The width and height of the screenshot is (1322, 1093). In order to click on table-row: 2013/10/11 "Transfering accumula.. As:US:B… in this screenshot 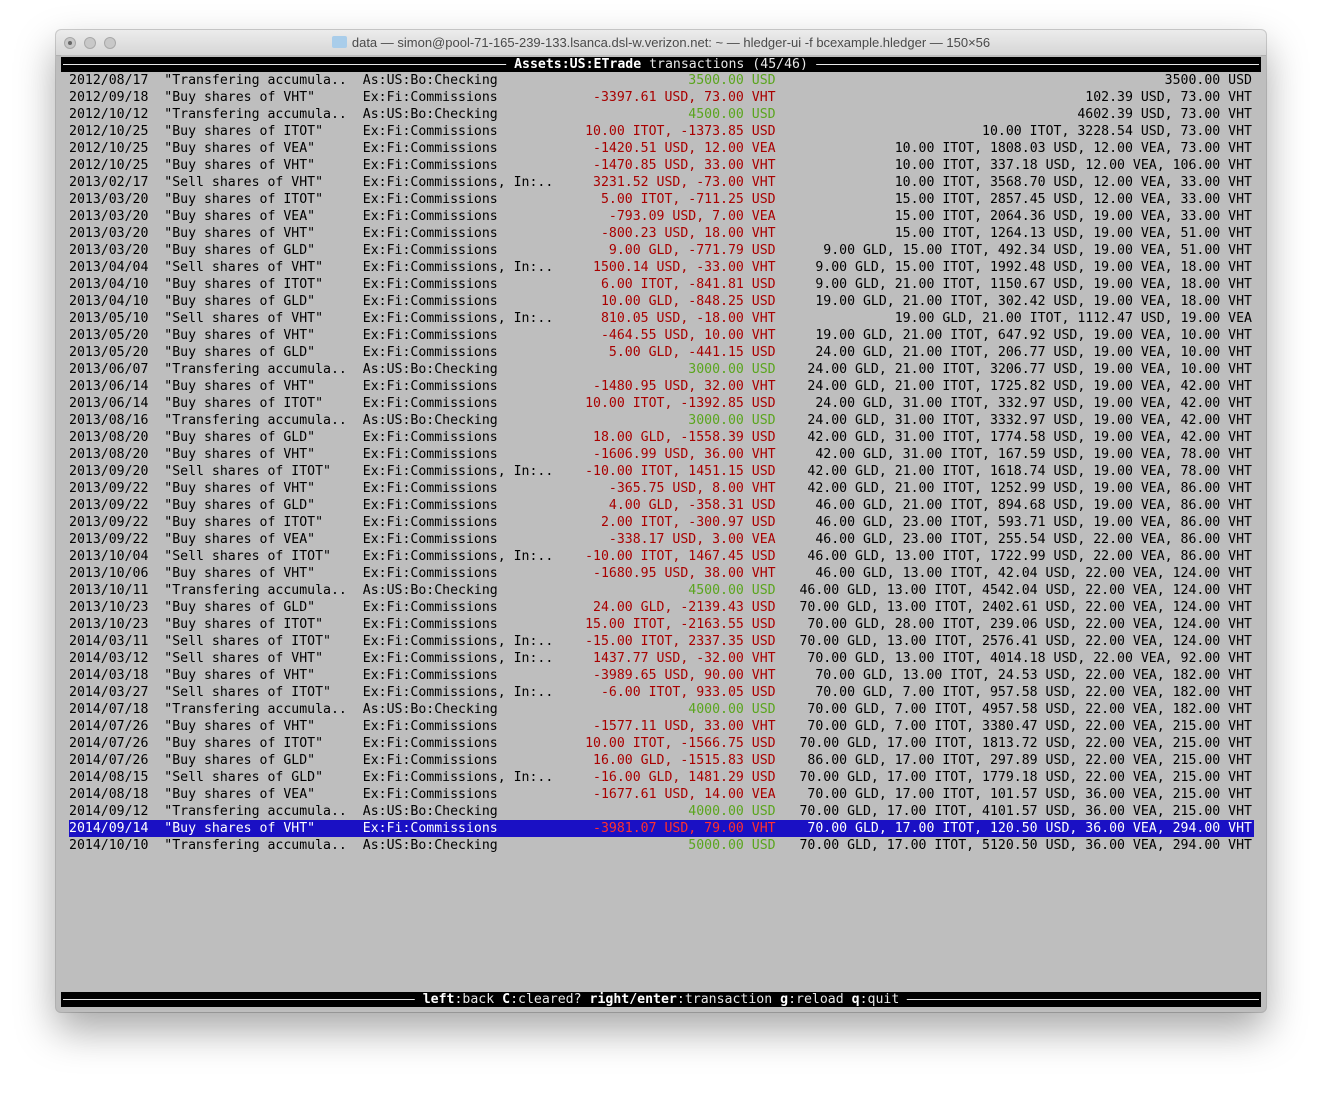, I will do `click(661, 590)`.